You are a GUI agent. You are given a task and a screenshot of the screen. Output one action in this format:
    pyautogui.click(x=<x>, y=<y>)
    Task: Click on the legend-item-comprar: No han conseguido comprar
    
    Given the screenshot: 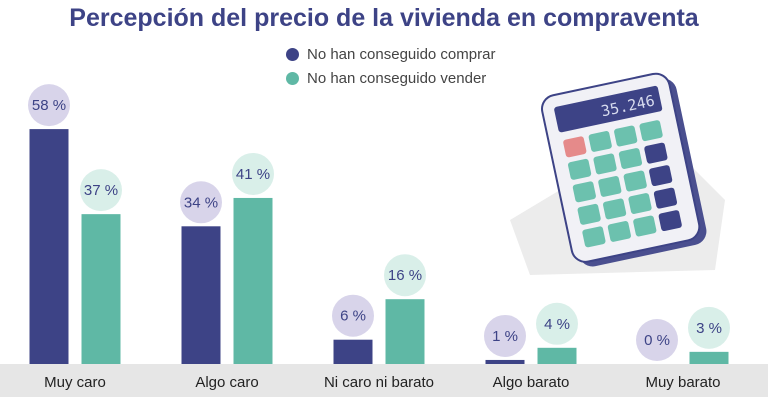 What is the action you would take?
    pyautogui.click(x=390, y=54)
    